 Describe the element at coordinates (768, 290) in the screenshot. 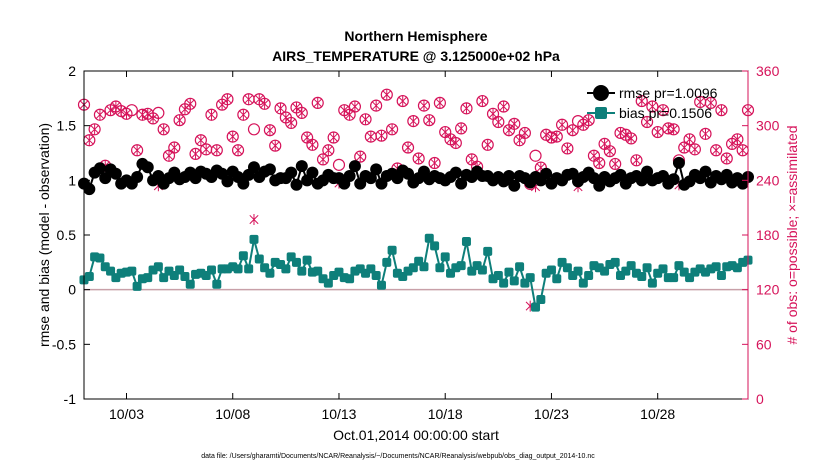

I see `y-right-tick-label: 120` at that location.